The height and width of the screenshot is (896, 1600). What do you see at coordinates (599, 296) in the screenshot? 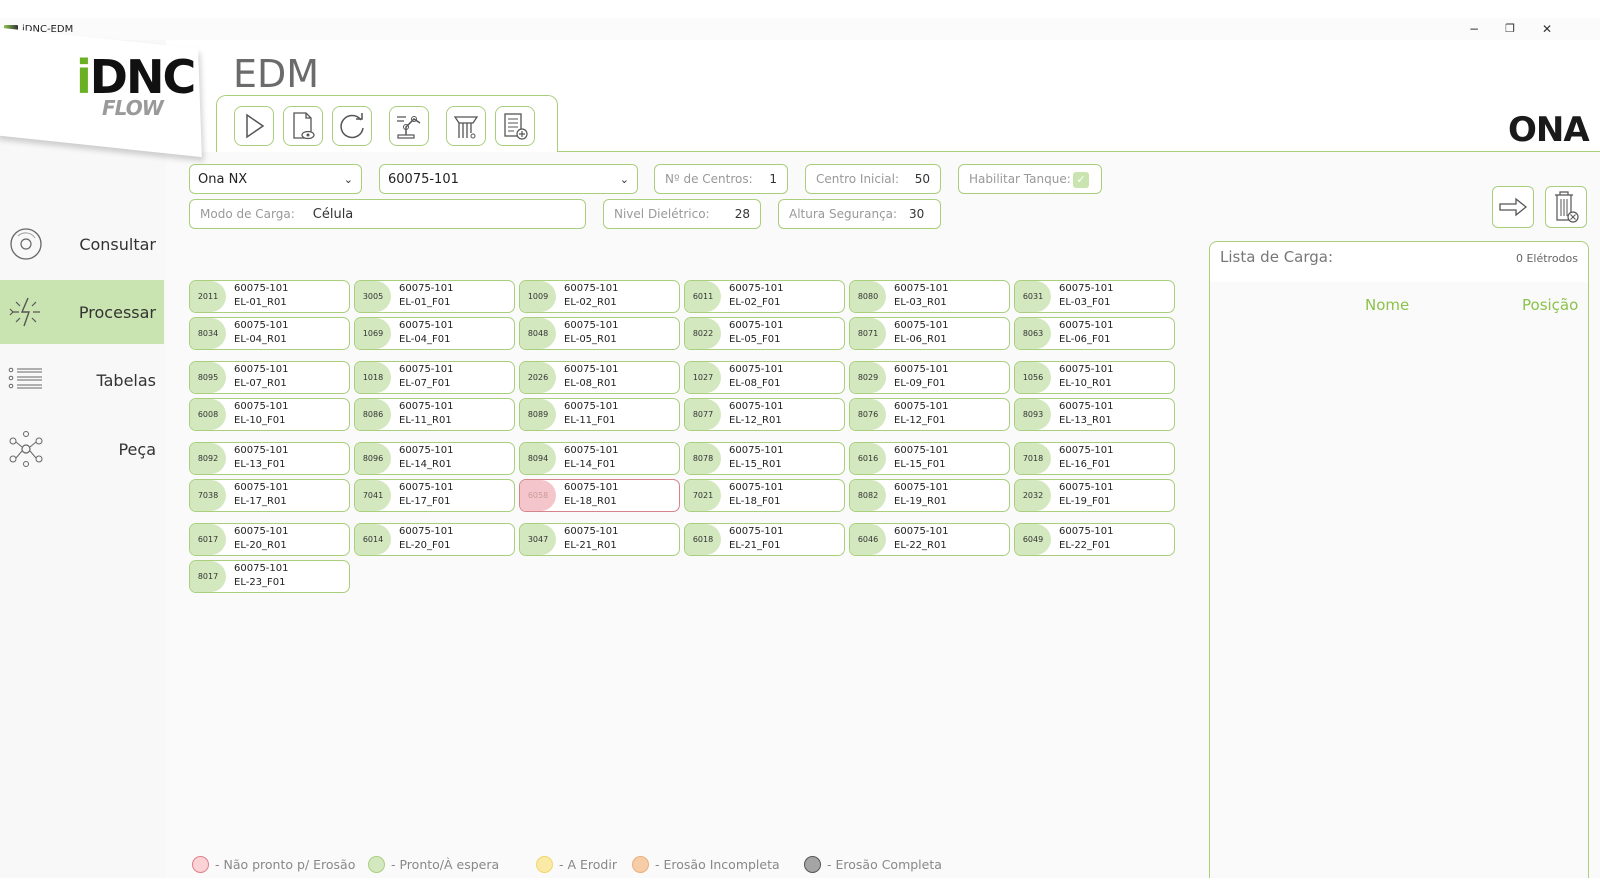
I see `electrode-card: 1009 60075-101 EL-02_R01` at bounding box center [599, 296].